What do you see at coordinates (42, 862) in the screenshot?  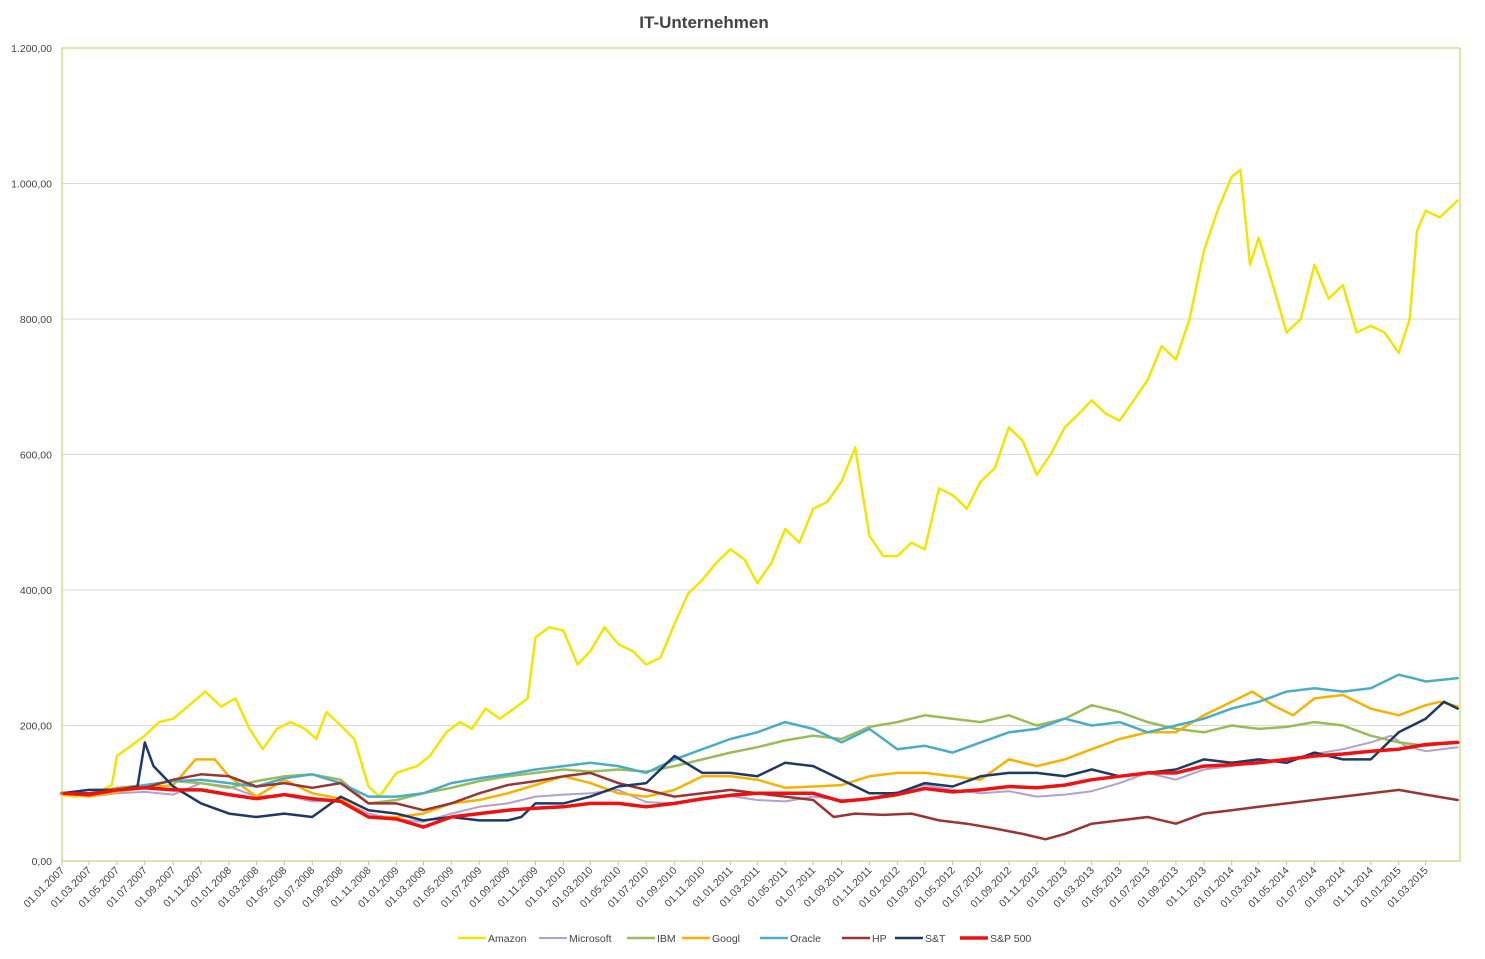 I see `y-tick-label: 0,00` at bounding box center [42, 862].